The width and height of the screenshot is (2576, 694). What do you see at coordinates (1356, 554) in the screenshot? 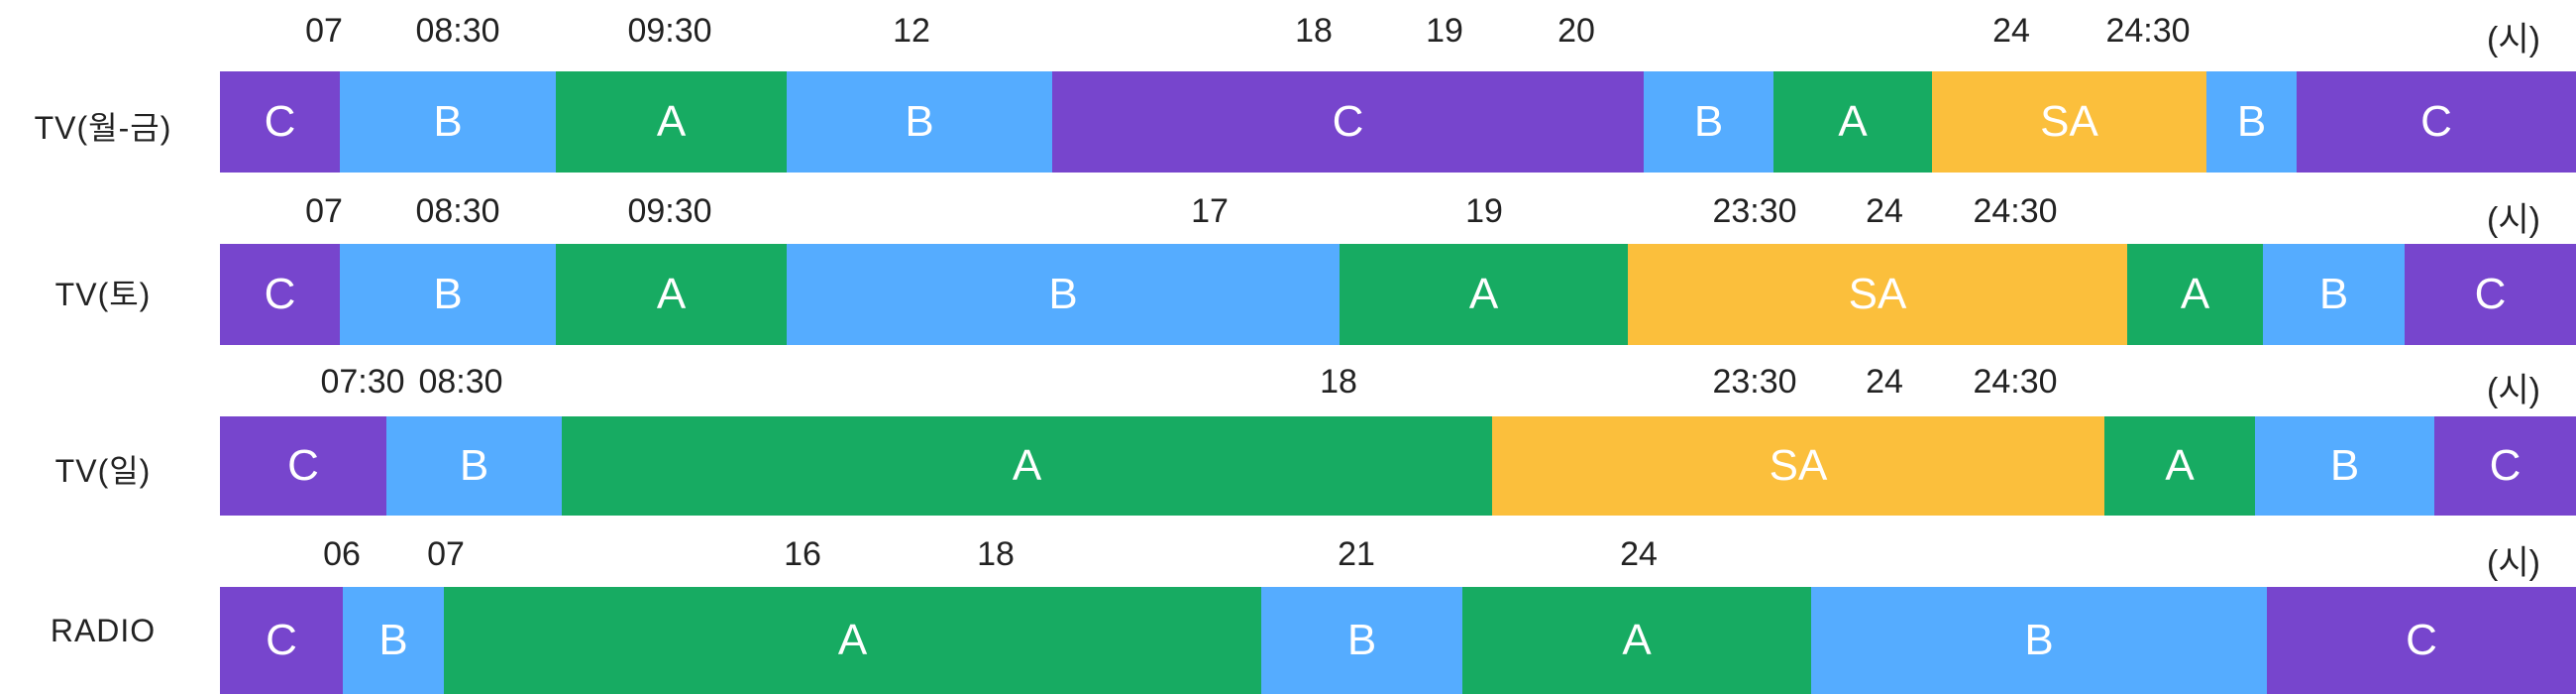
I see `time-tick: 21` at bounding box center [1356, 554].